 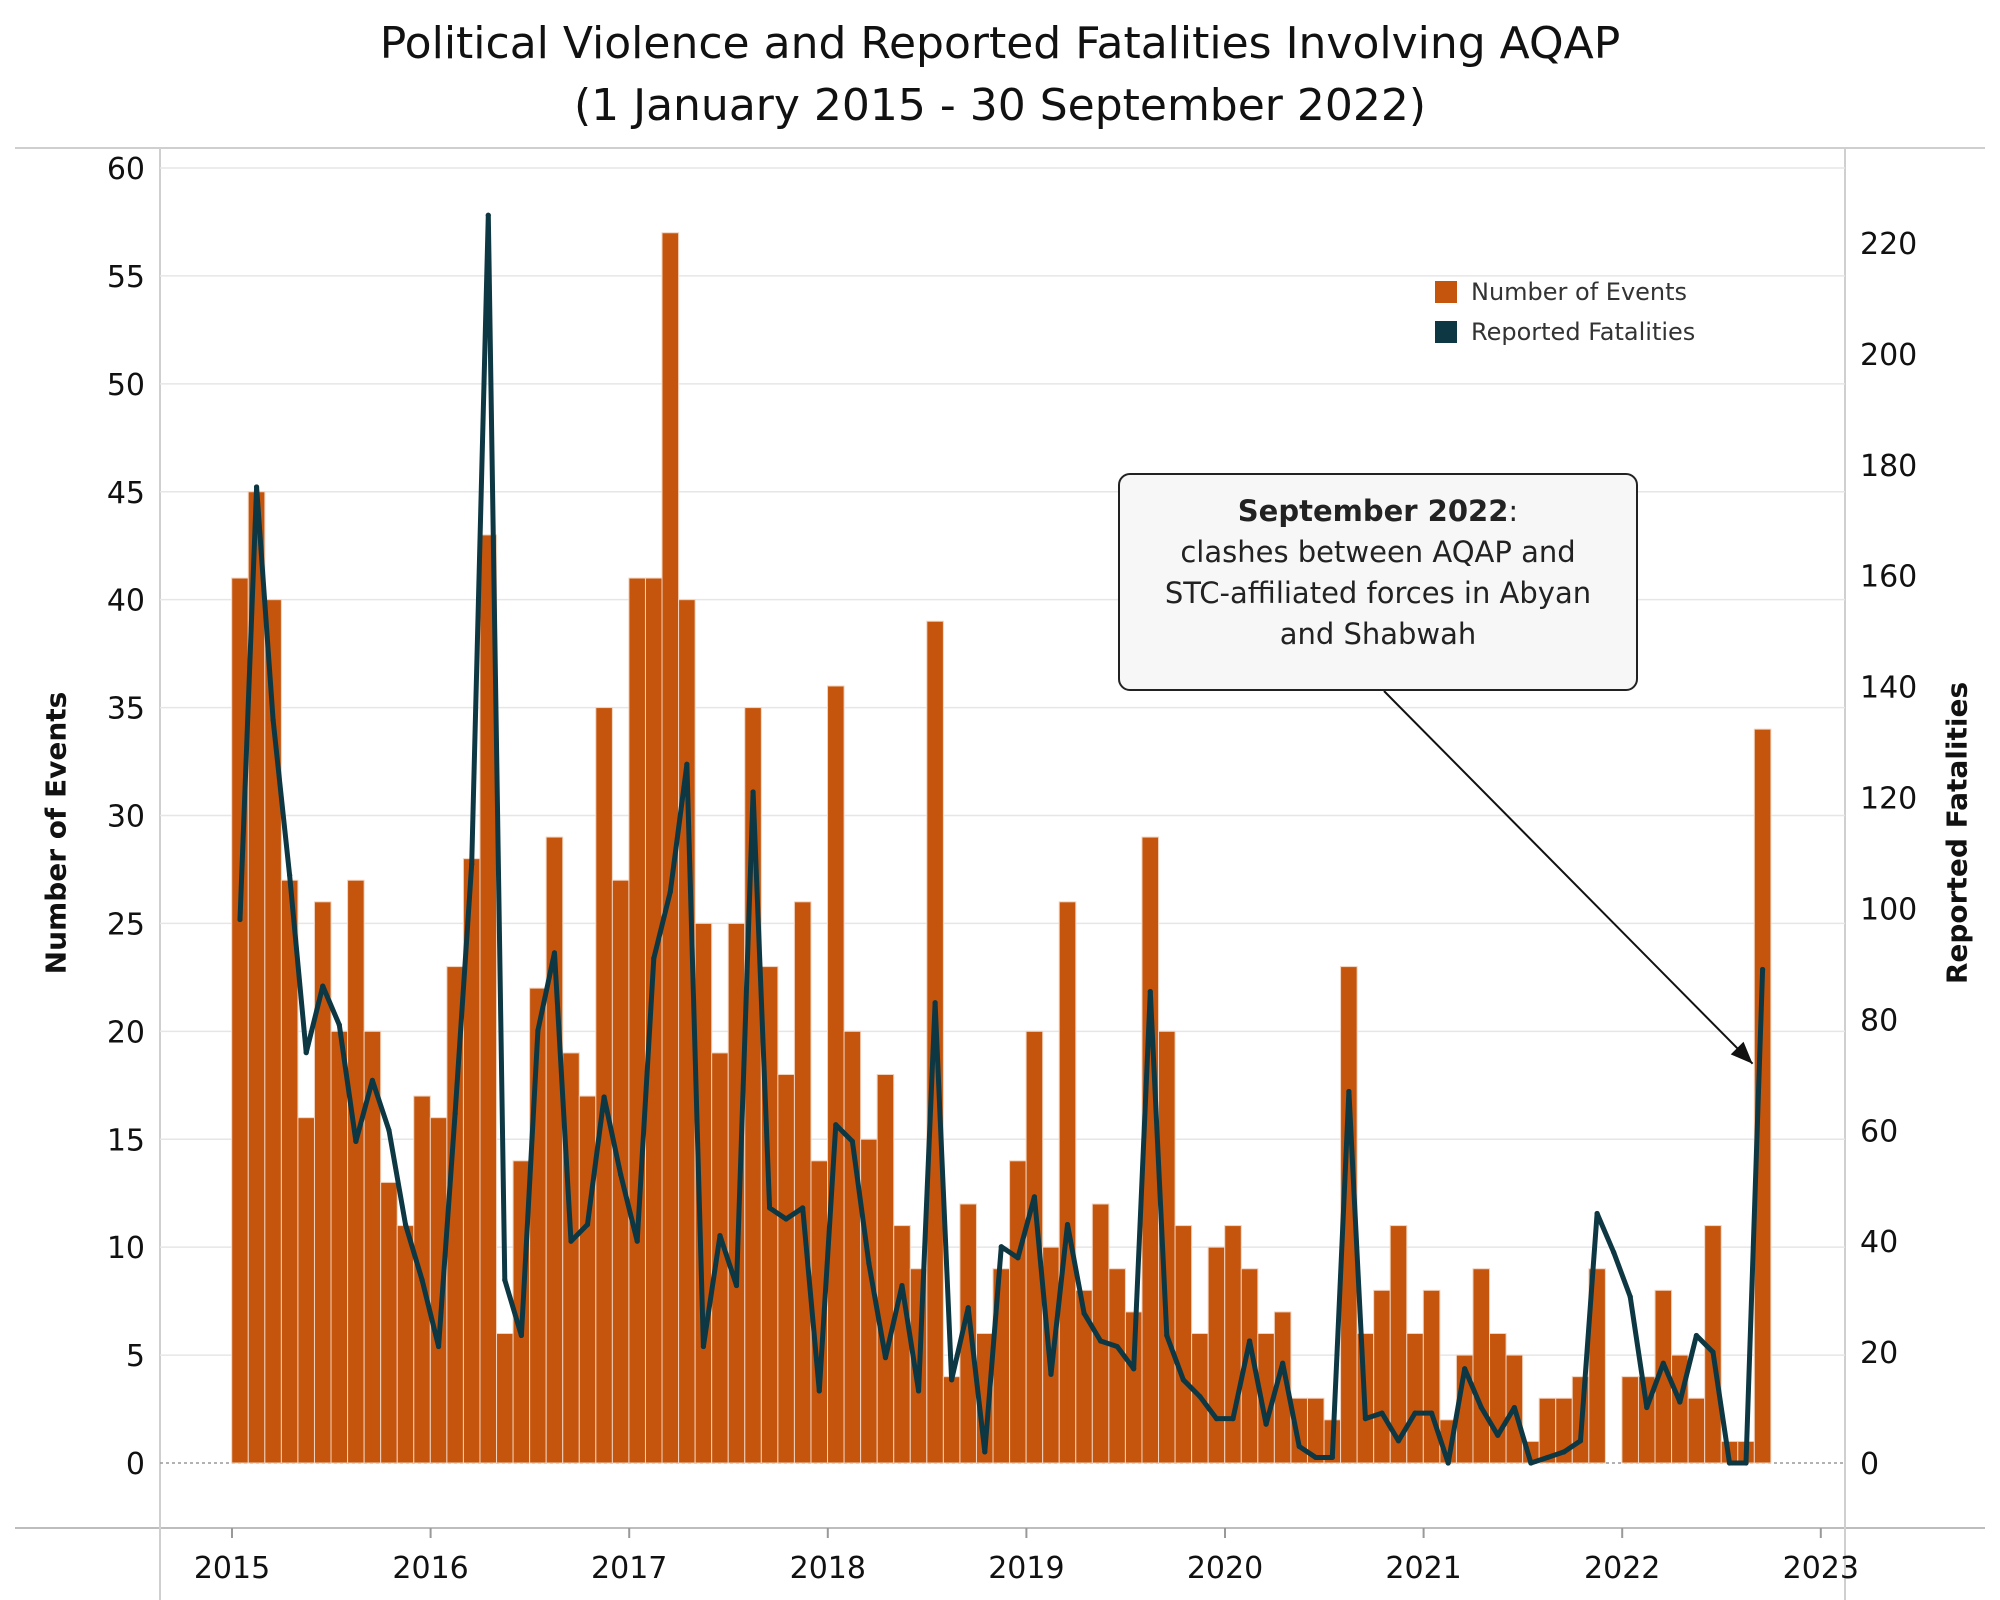 I want to click on annotation-heading: September 2022:, so click(x=1378, y=511).